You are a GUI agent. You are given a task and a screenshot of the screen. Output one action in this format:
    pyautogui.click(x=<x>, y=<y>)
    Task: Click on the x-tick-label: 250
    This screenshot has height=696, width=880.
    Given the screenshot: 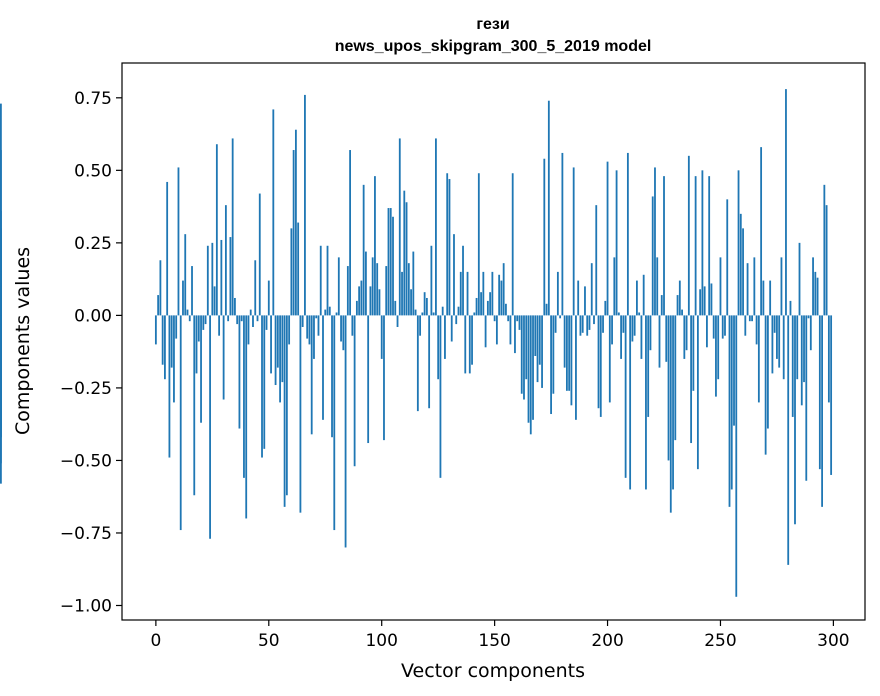 What is the action you would take?
    pyautogui.click(x=720, y=641)
    